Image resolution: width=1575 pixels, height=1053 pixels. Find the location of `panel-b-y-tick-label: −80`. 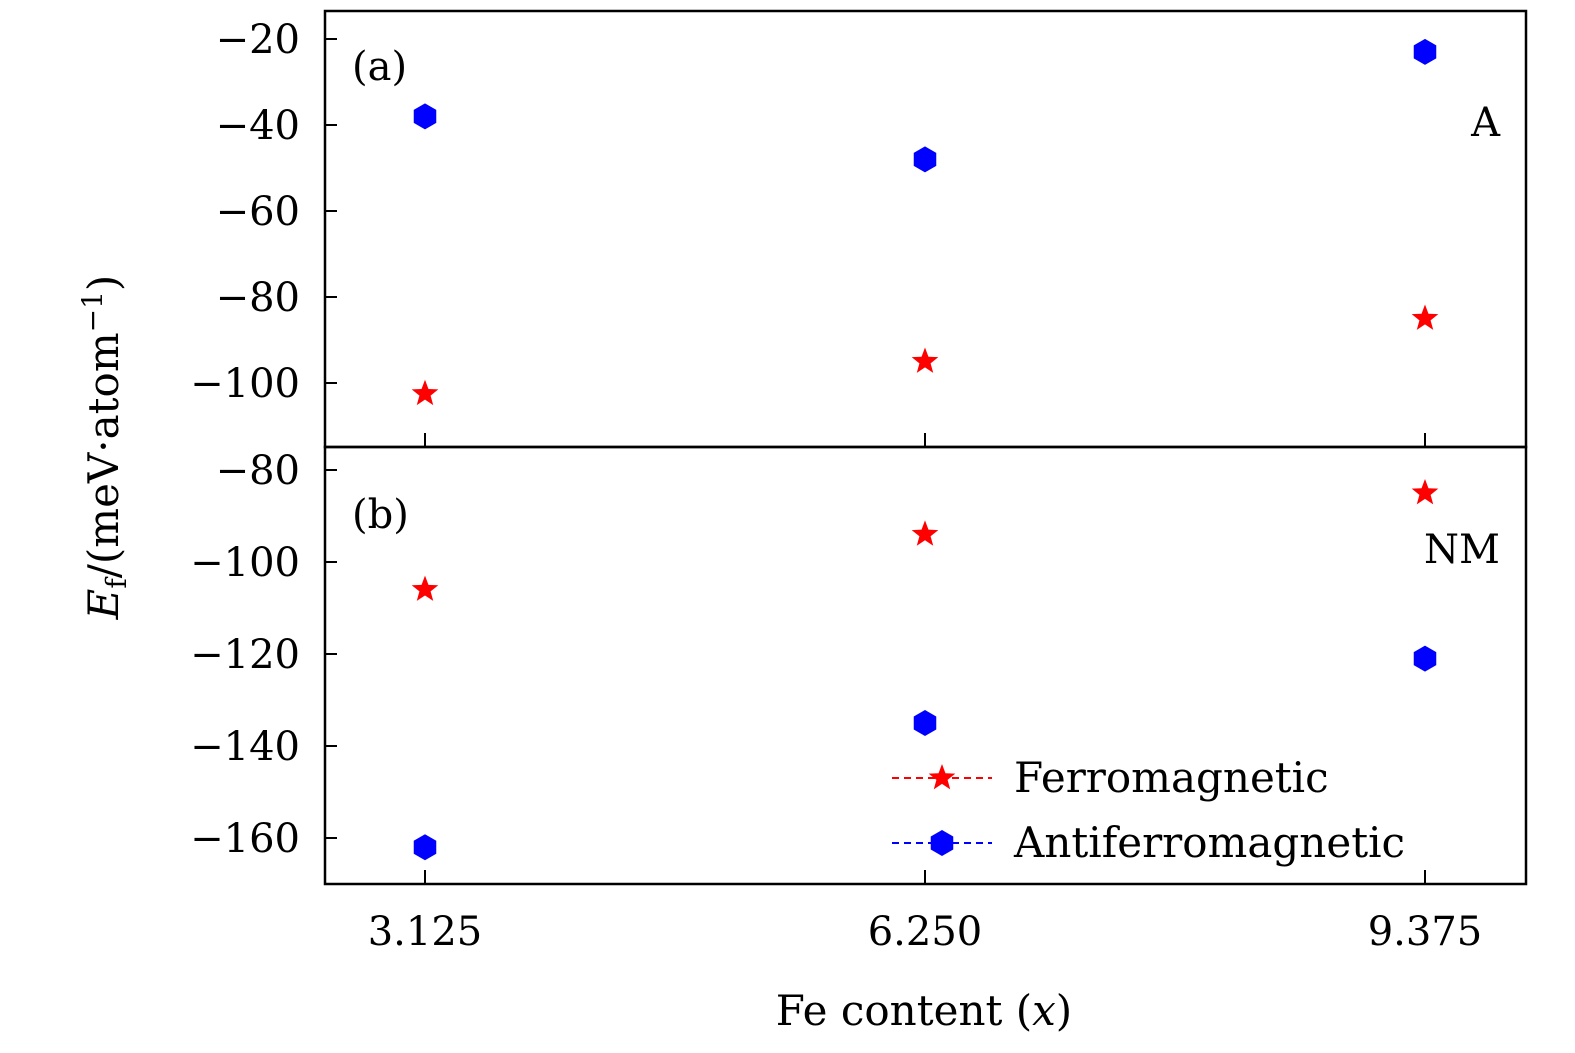

panel-b-y-tick-label: −80 is located at coordinates (258, 471).